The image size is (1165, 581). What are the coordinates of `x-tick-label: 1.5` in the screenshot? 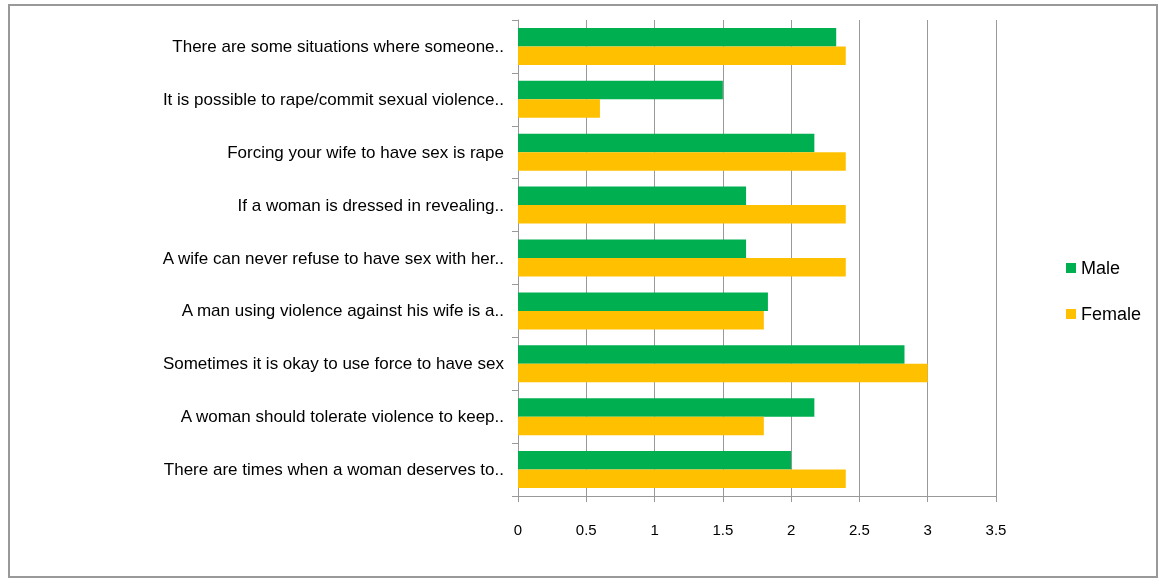 It's located at (723, 529).